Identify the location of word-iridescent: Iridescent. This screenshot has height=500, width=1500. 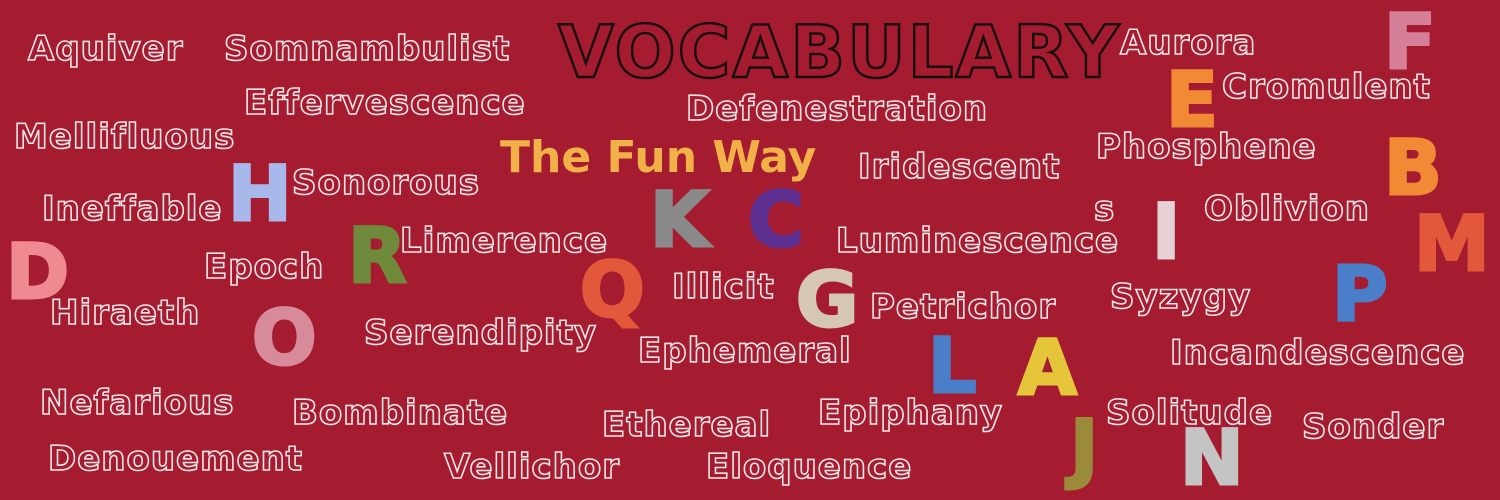
(959, 167).